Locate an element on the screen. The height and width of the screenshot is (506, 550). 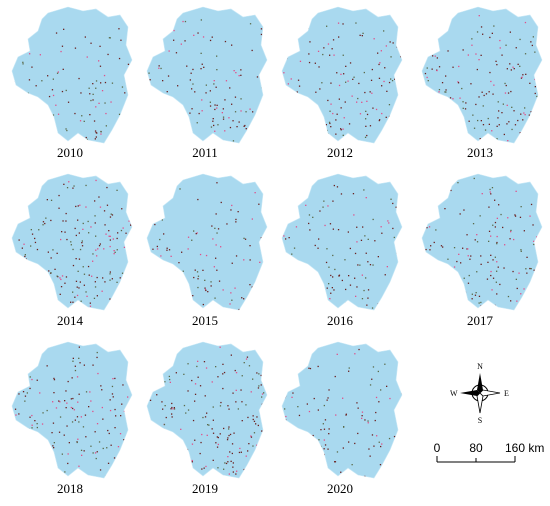
year-label: 2014 is located at coordinates (70, 320).